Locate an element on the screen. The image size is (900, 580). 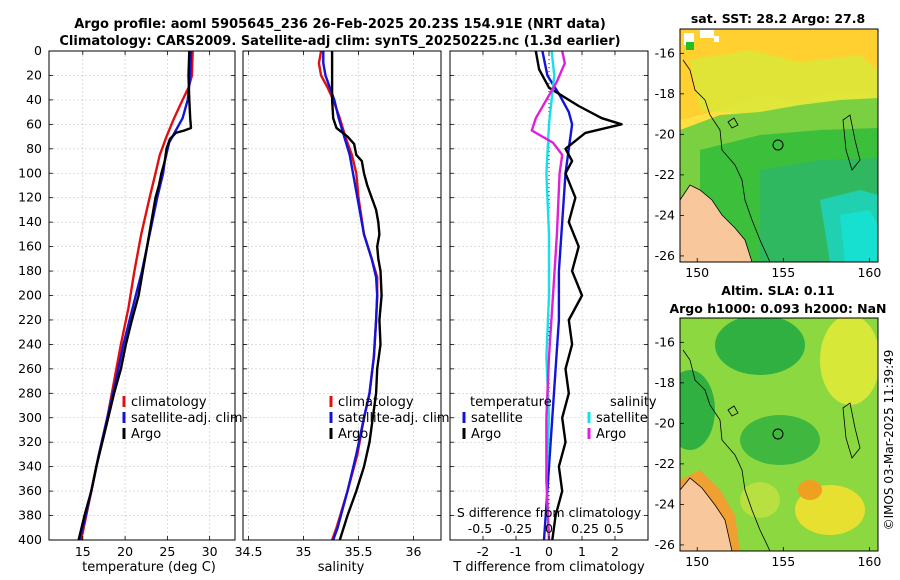
sla-map is located at coordinates (779, 434).